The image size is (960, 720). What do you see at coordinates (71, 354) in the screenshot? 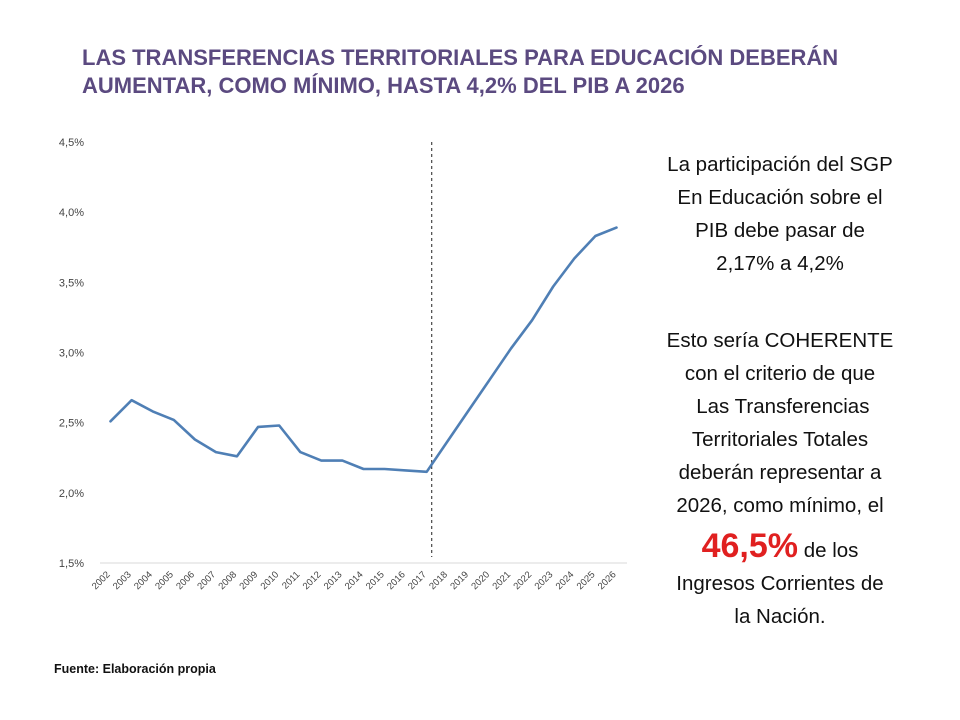
I see `y-tick-label: 3,0%` at bounding box center [71, 354].